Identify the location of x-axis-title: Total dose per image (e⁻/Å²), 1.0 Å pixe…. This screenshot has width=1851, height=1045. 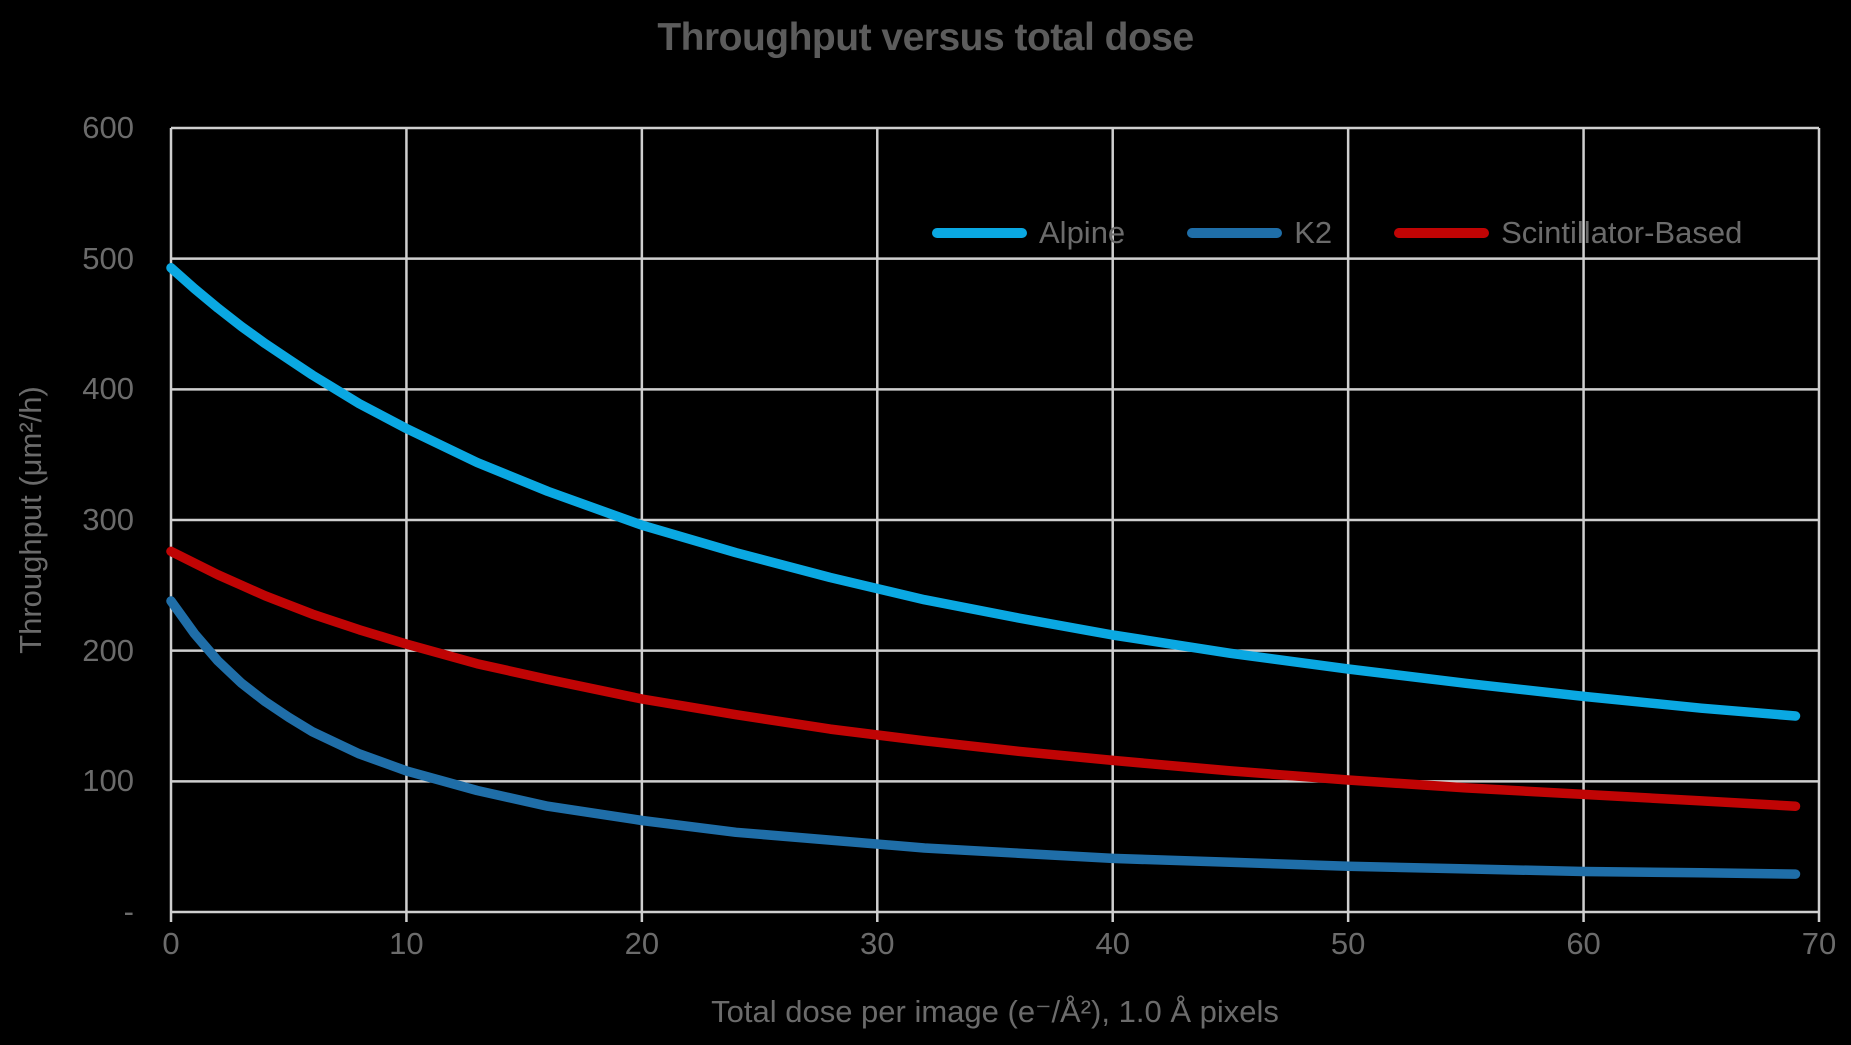
(995, 1011).